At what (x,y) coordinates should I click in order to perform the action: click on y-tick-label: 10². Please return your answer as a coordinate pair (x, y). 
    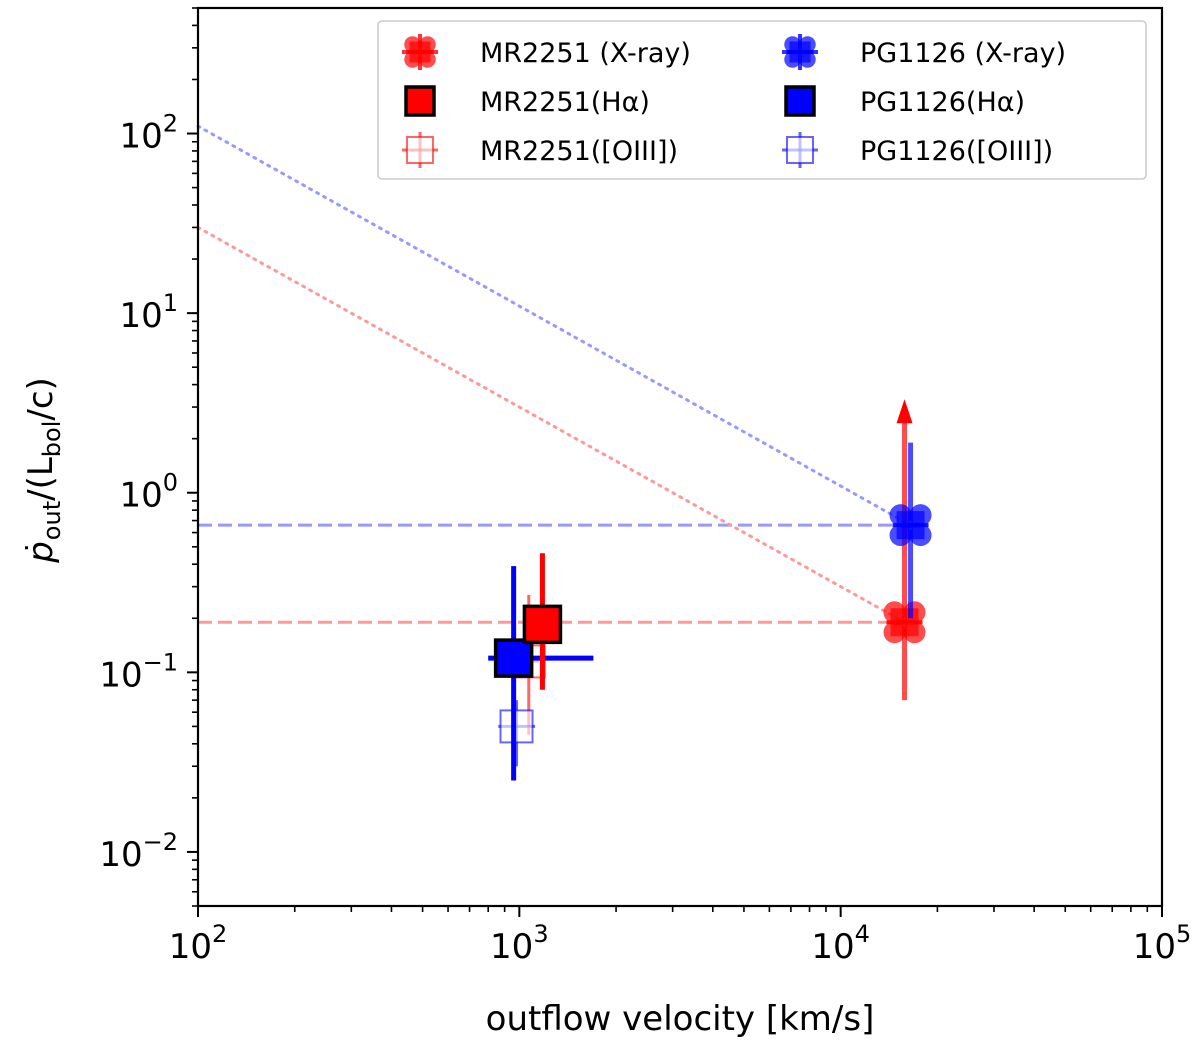
    Looking at the image, I should click on (148, 133).